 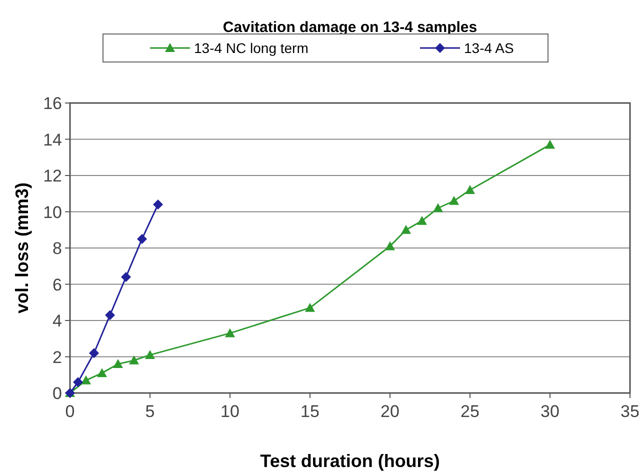 I want to click on y-tick-label: 14, so click(x=52, y=140).